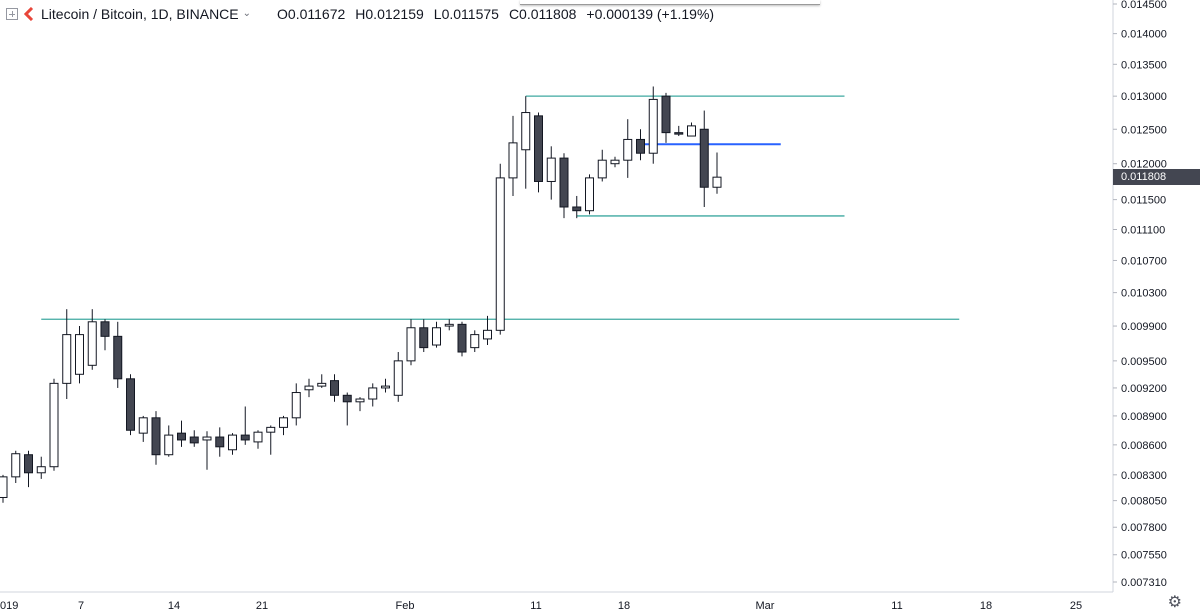 The image size is (1200, 614). I want to click on x-tick-label: 14, so click(174, 606).